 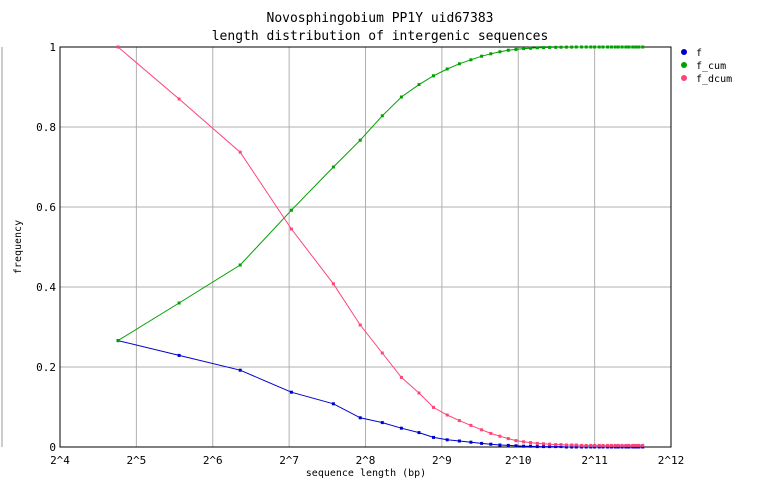 What do you see at coordinates (711, 66) in the screenshot?
I see `legend-label: f_cum` at bounding box center [711, 66].